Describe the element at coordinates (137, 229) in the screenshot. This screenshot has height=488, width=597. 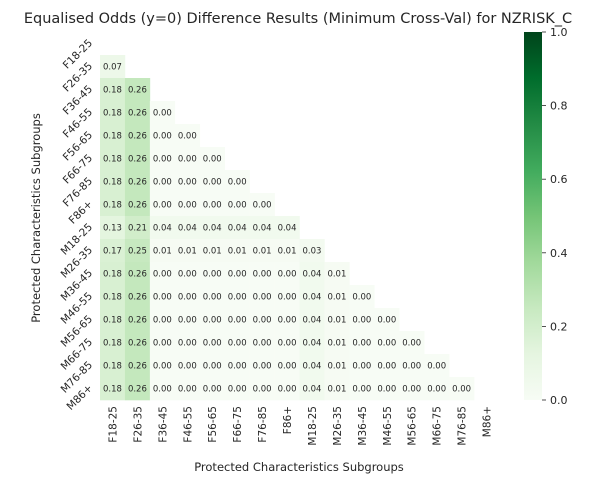
I see `cell-value-label: 0.21` at that location.